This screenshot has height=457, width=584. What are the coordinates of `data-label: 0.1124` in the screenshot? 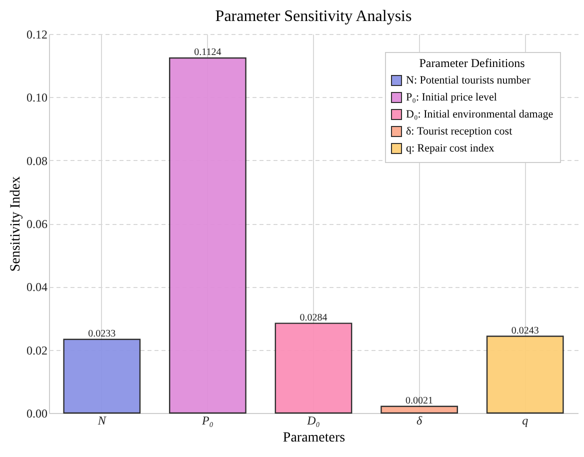 It's located at (208, 52).